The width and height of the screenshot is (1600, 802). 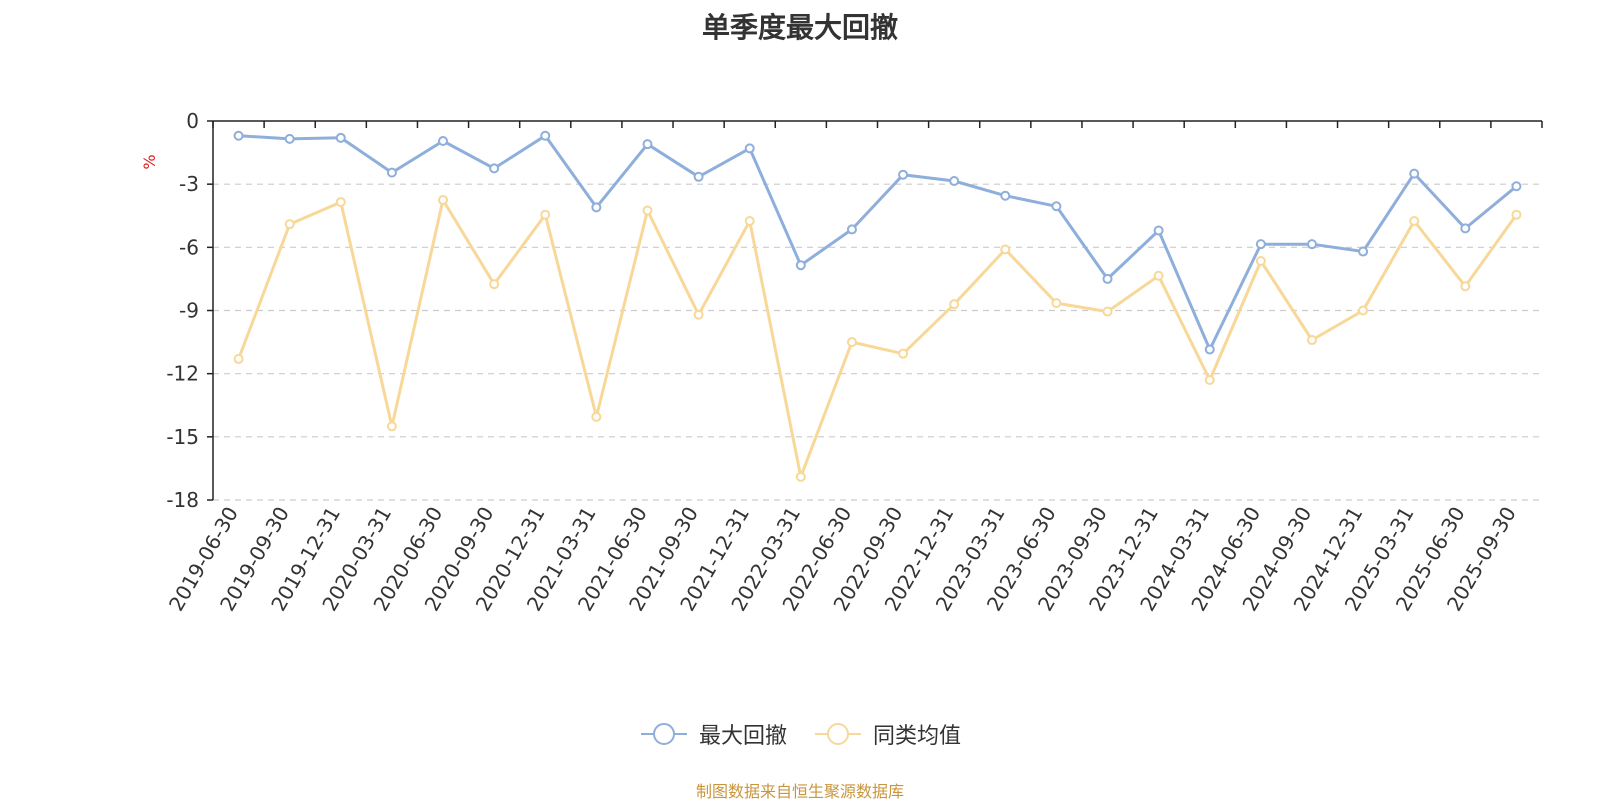 I want to click on legend: 最大回撤 同类均值, so click(x=800, y=734).